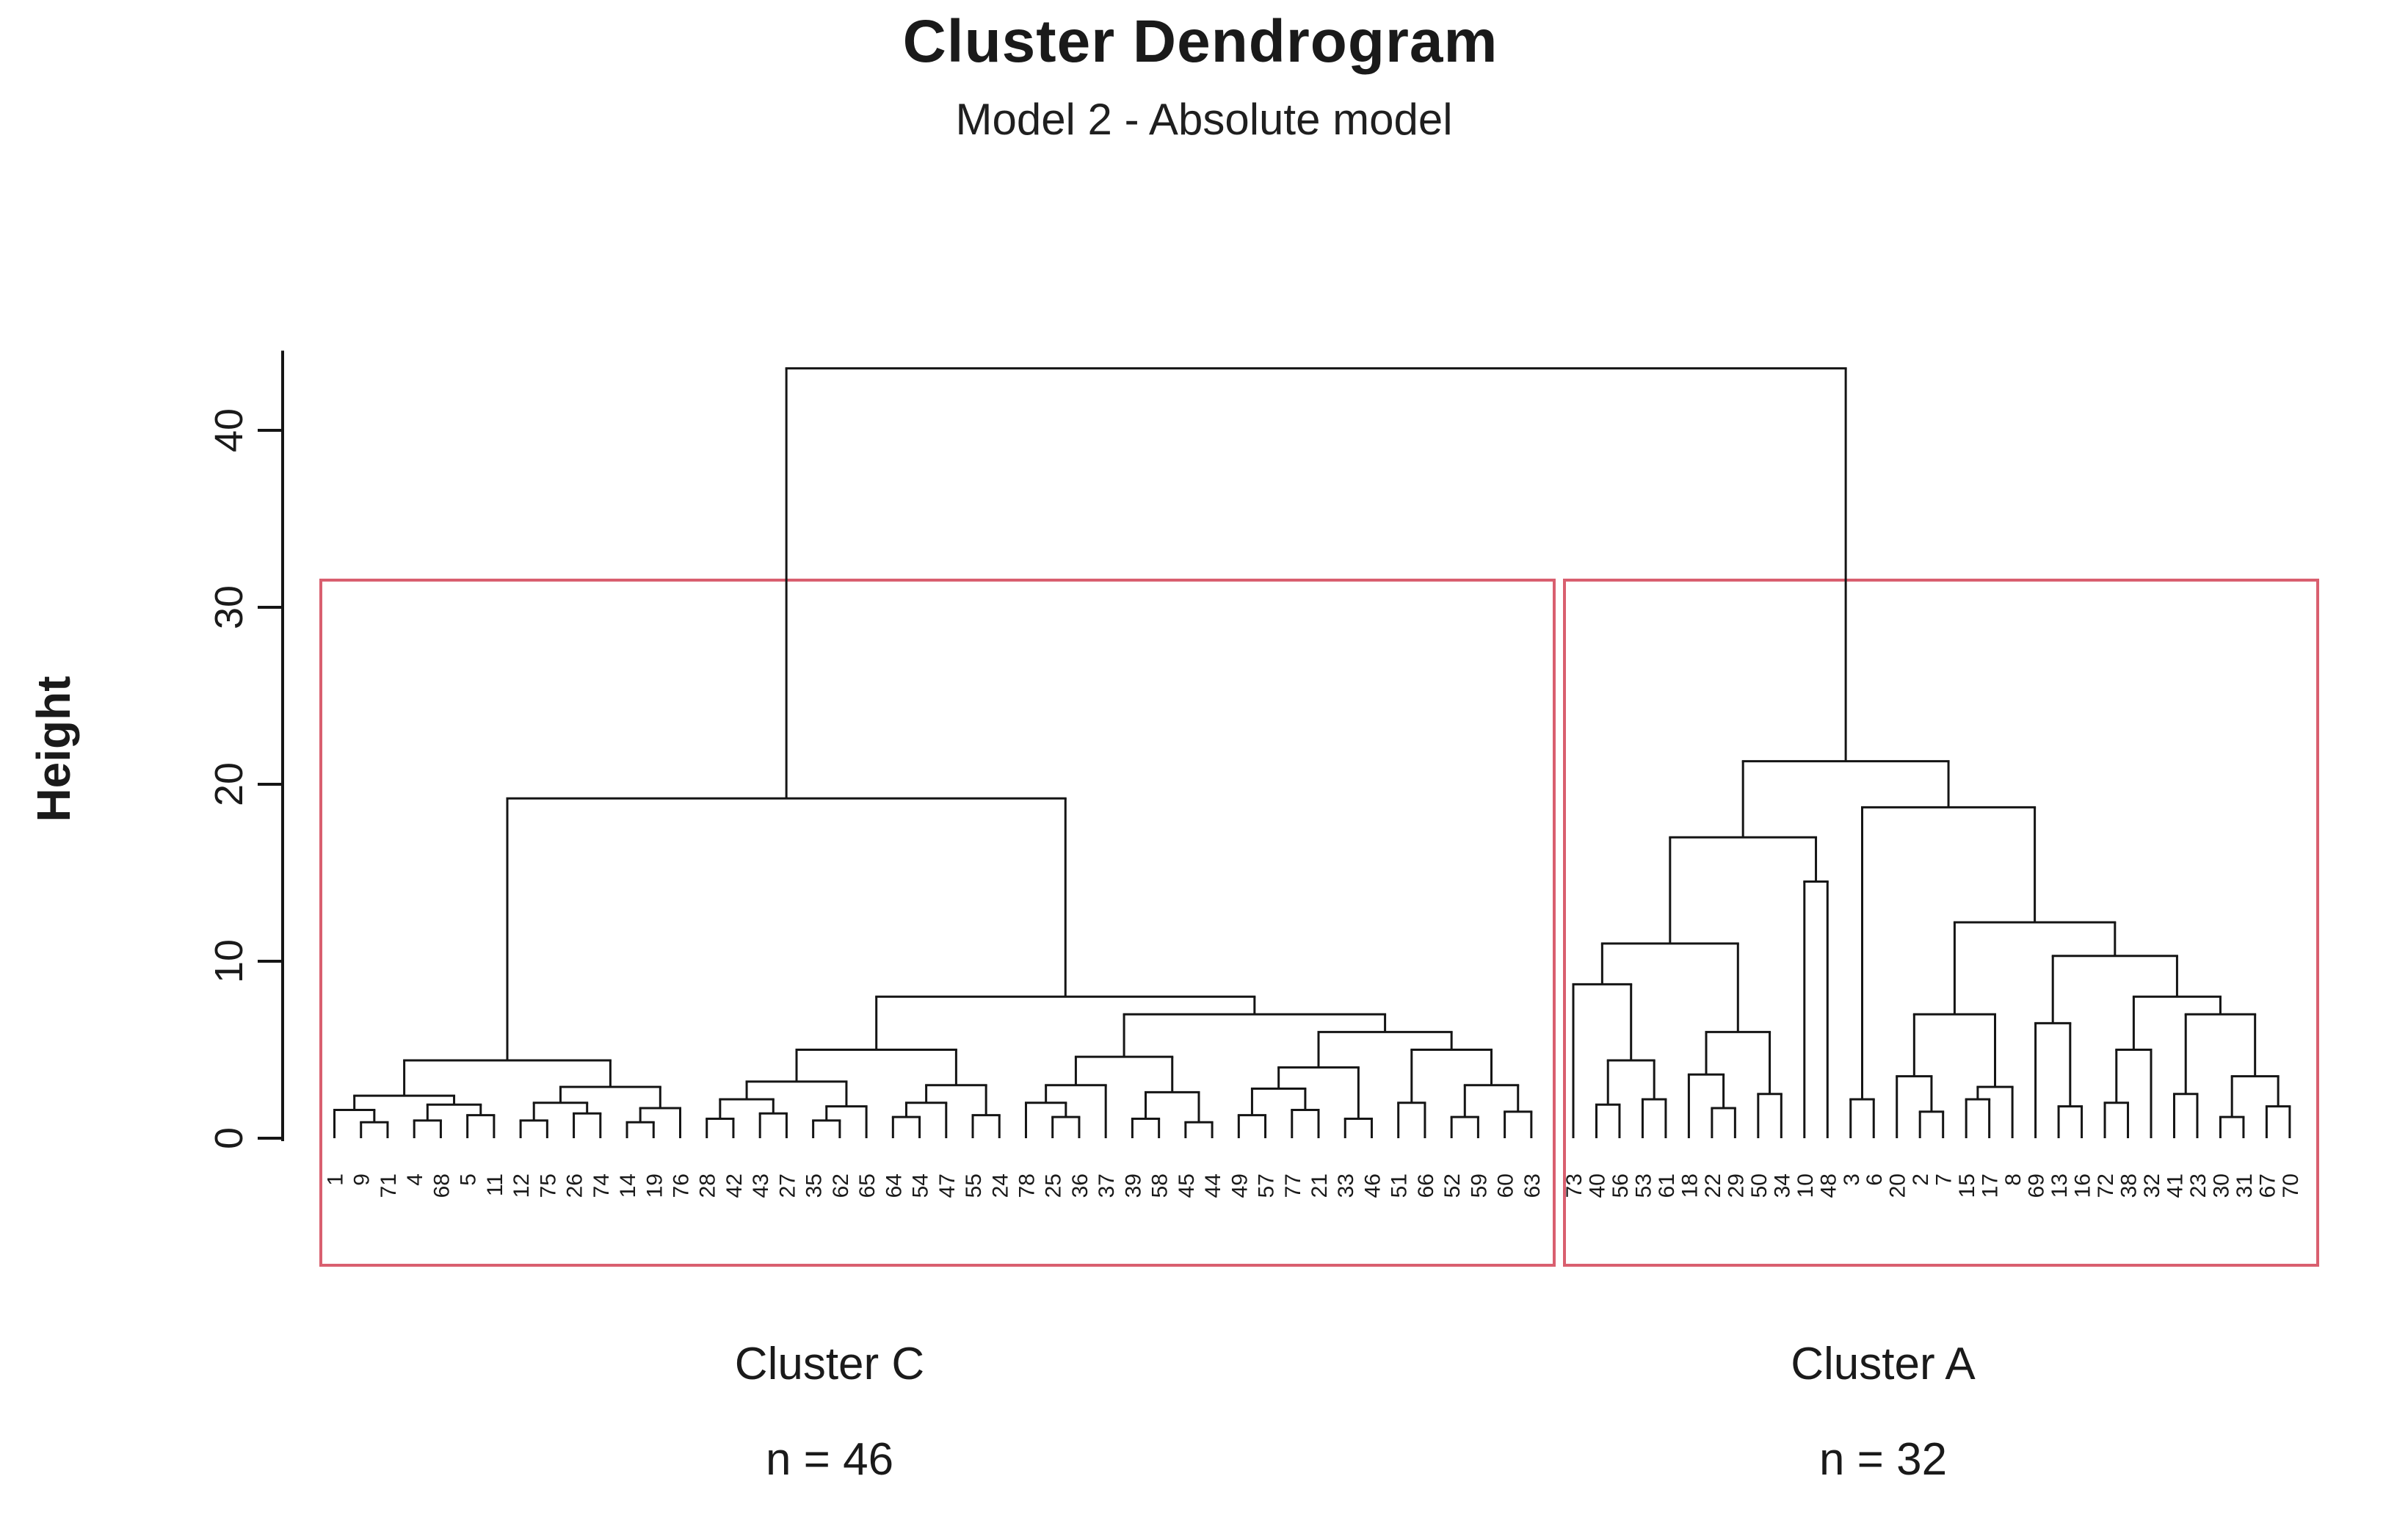  I want to click on leaf-label: 73, so click(1574, 1185).